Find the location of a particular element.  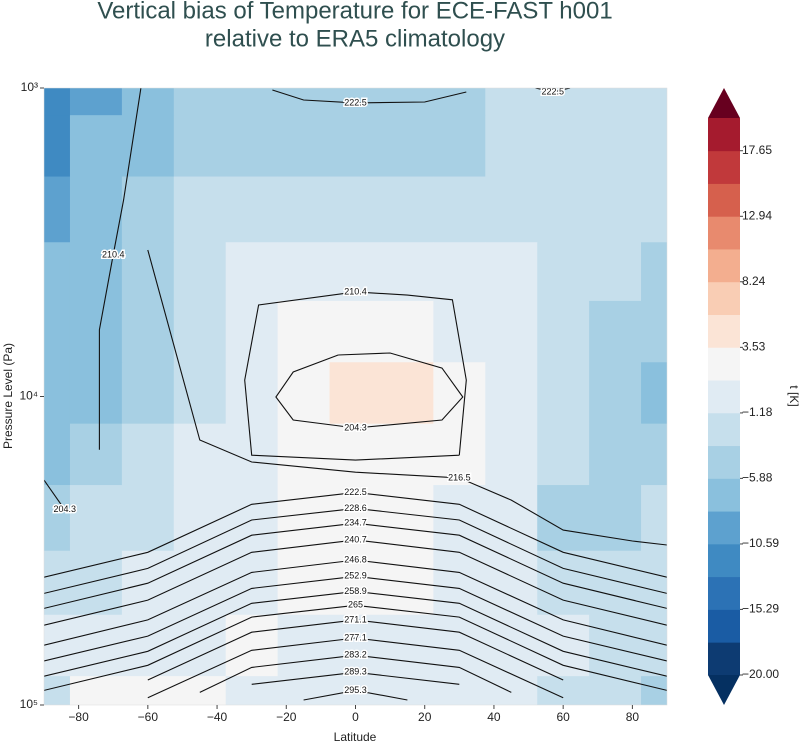

contour-label: 283.2 is located at coordinates (355, 655).